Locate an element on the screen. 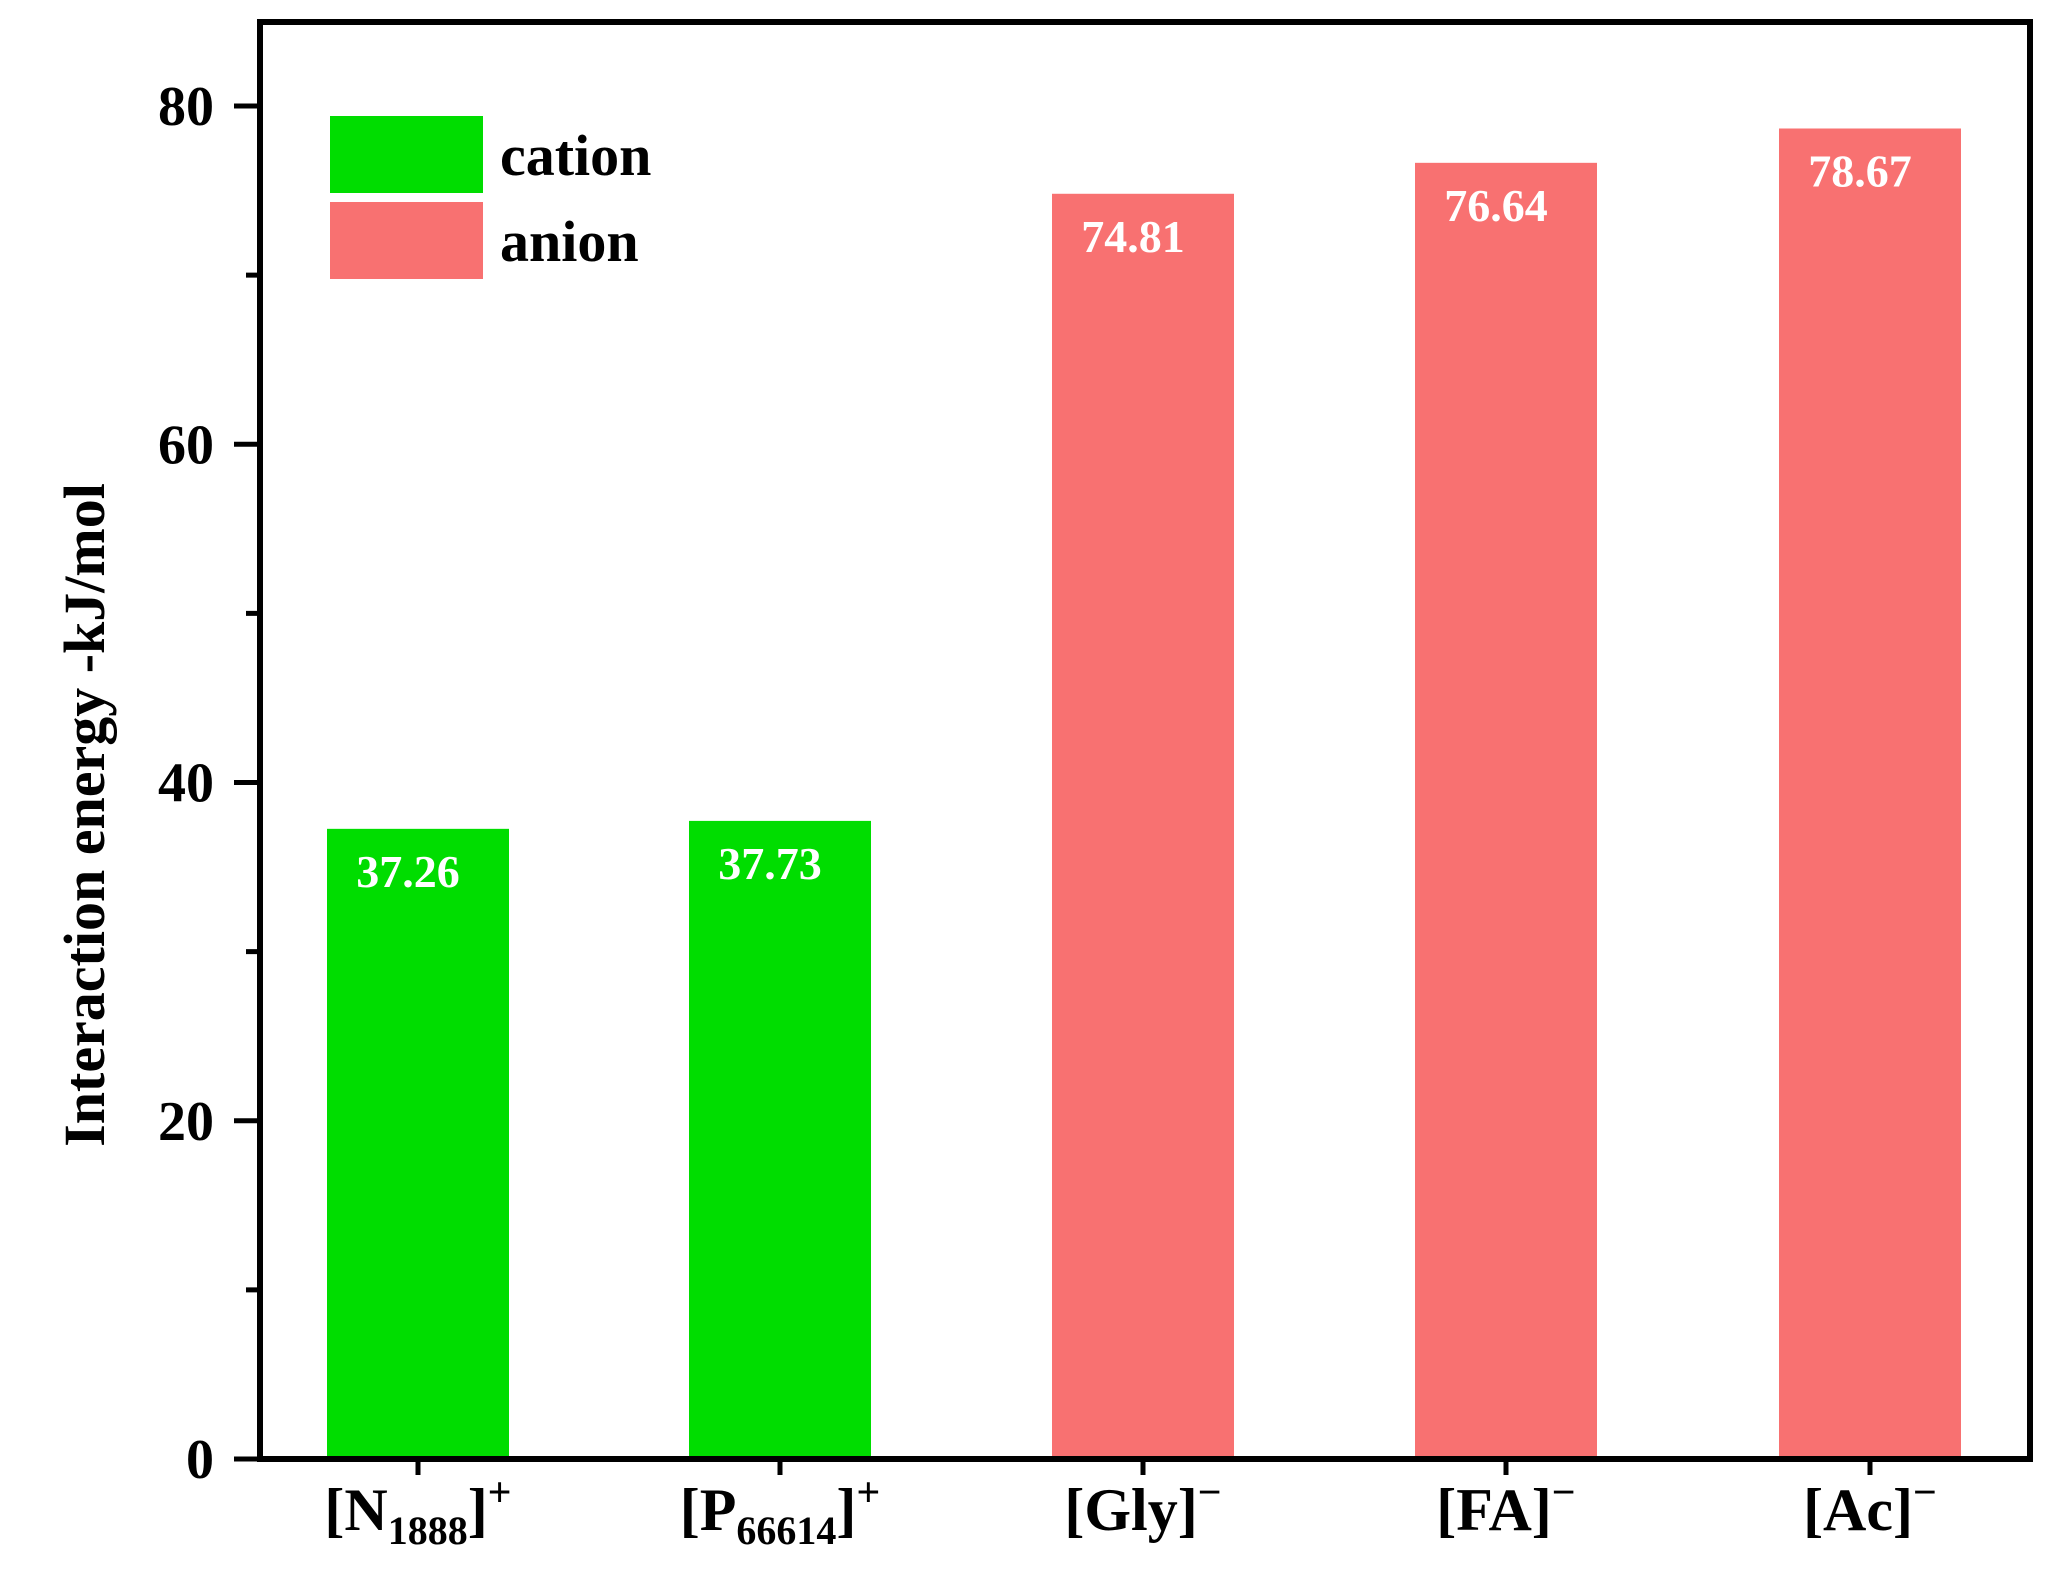 The height and width of the screenshot is (1578, 2052). legend-swatch-anion is located at coordinates (406, 240).